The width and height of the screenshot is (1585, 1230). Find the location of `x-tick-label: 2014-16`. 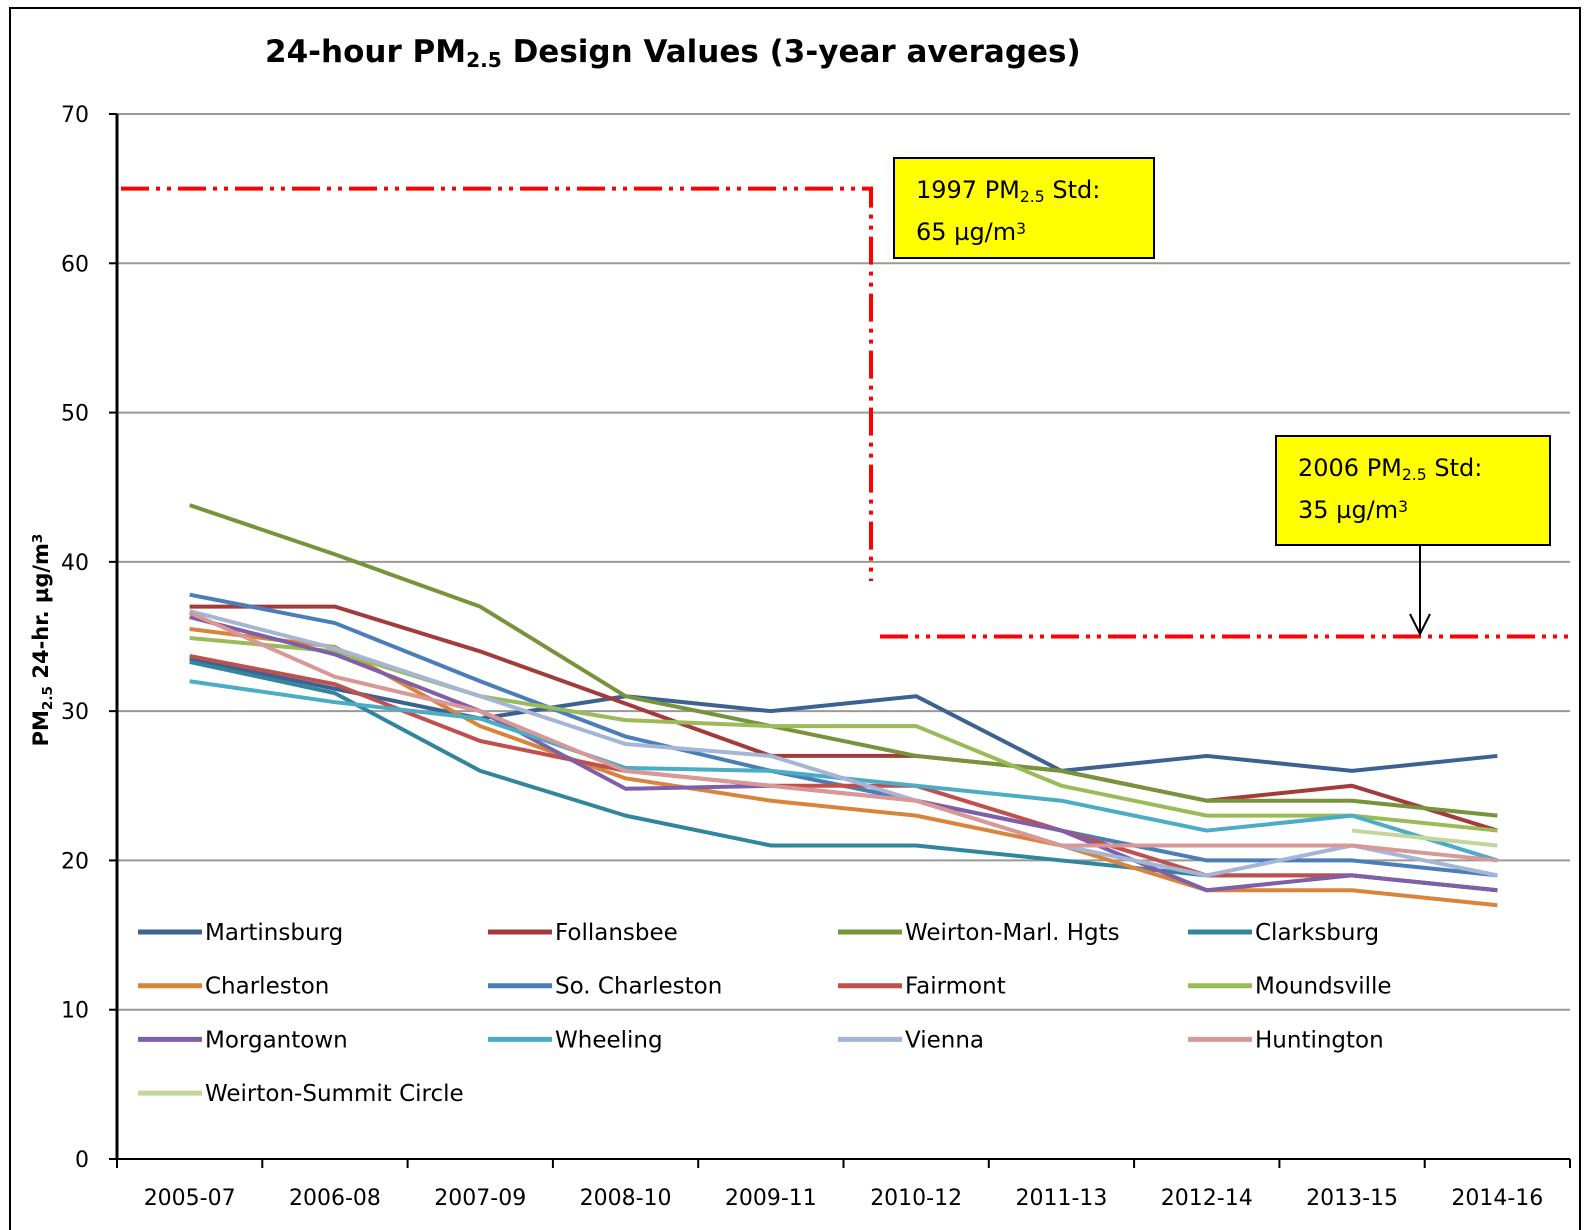

x-tick-label: 2014-16 is located at coordinates (1497, 1198).